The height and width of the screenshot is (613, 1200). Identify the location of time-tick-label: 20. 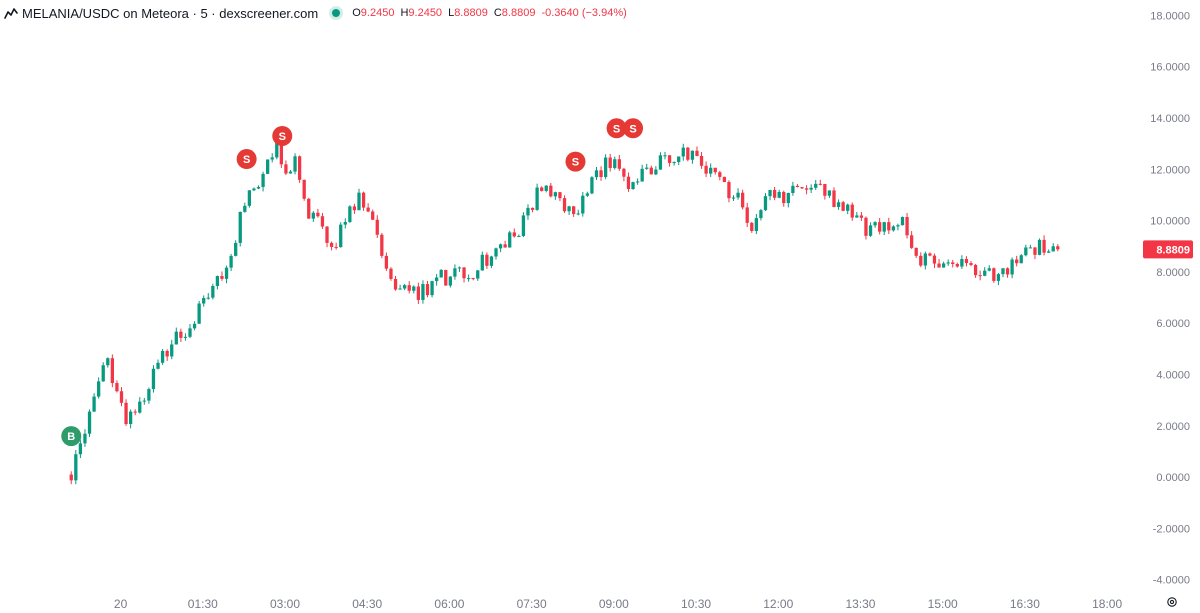
(121, 604).